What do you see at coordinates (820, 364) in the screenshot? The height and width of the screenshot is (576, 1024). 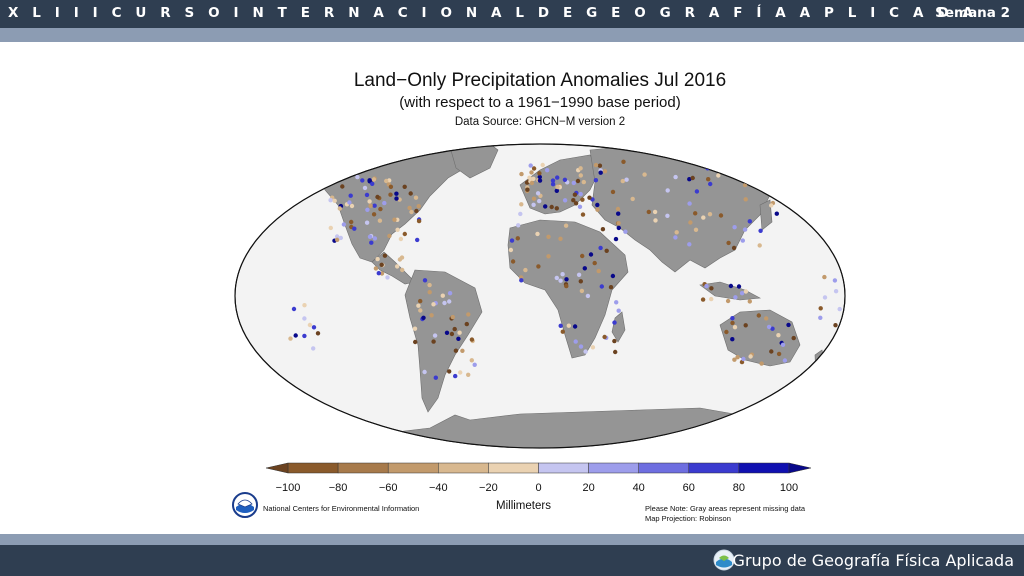 I see `land-new-zealand` at bounding box center [820, 364].